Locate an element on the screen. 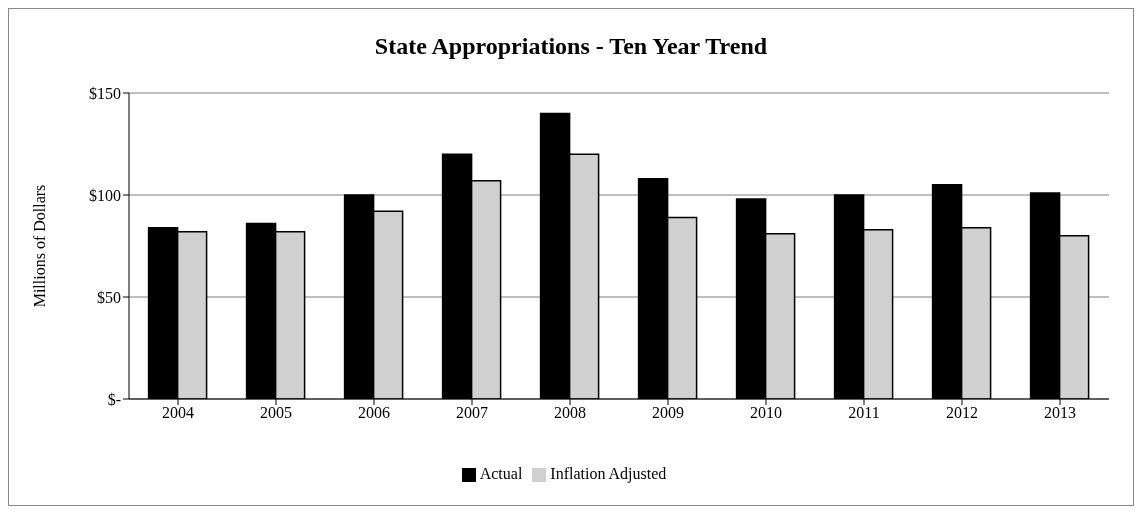 The height and width of the screenshot is (512, 1140). chart-title: State Appropriations - Ten Year Trend is located at coordinates (571, 47).